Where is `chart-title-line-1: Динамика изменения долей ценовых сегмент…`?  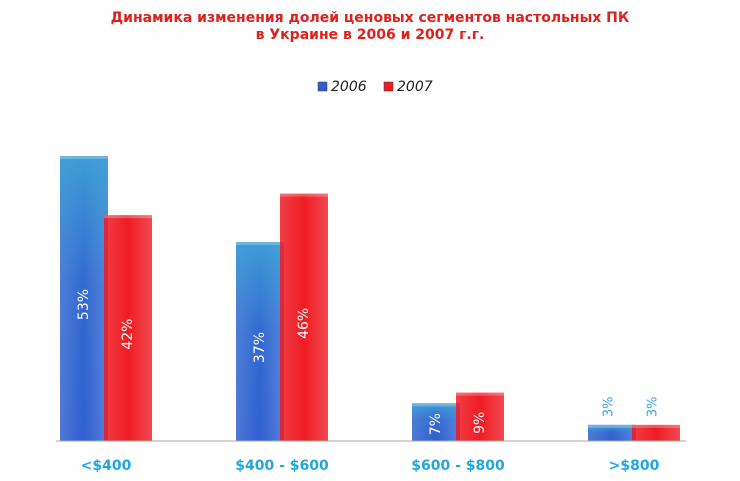
chart-title-line-1: Динамика изменения долей ценовых сегмент… is located at coordinates (370, 18).